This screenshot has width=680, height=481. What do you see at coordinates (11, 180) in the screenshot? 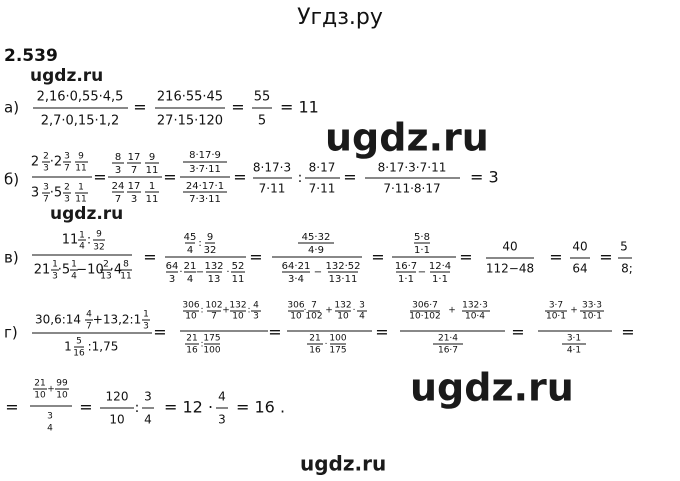
I see `part-label: б)` at bounding box center [11, 180].